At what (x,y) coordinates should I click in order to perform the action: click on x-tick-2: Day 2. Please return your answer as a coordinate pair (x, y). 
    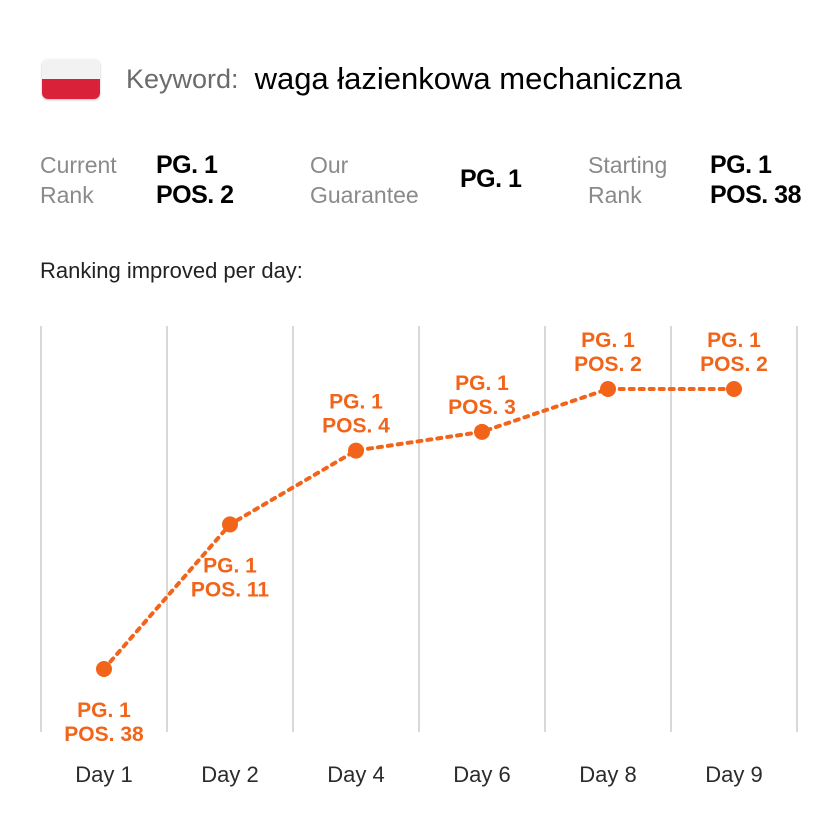
    Looking at the image, I should click on (229, 774).